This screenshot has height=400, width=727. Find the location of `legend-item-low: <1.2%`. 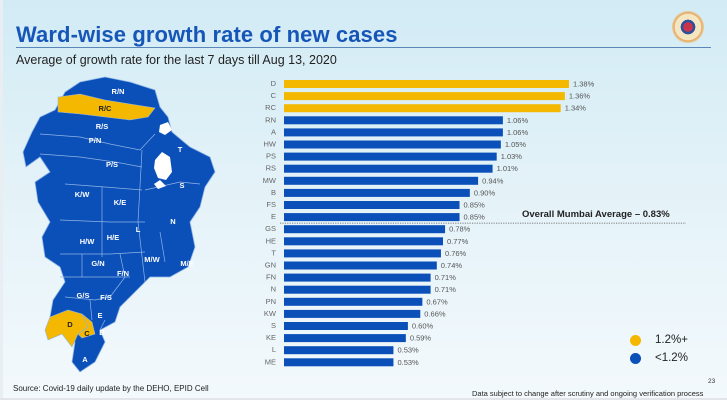

legend-item-low: <1.2% is located at coordinates (659, 358).